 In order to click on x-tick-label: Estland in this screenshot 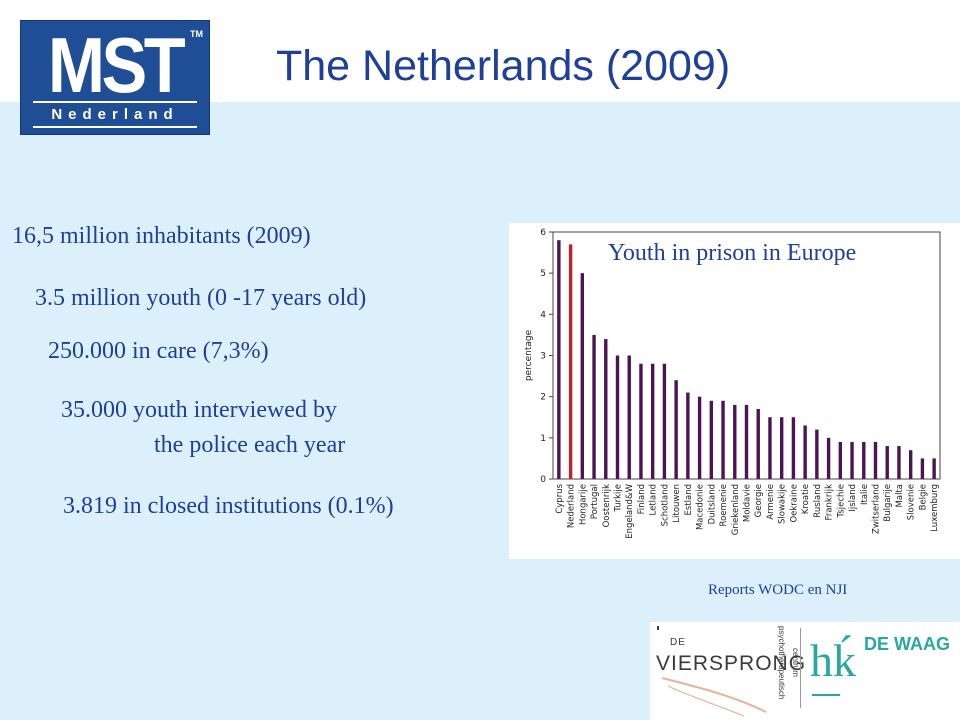, I will do `click(689, 500)`.